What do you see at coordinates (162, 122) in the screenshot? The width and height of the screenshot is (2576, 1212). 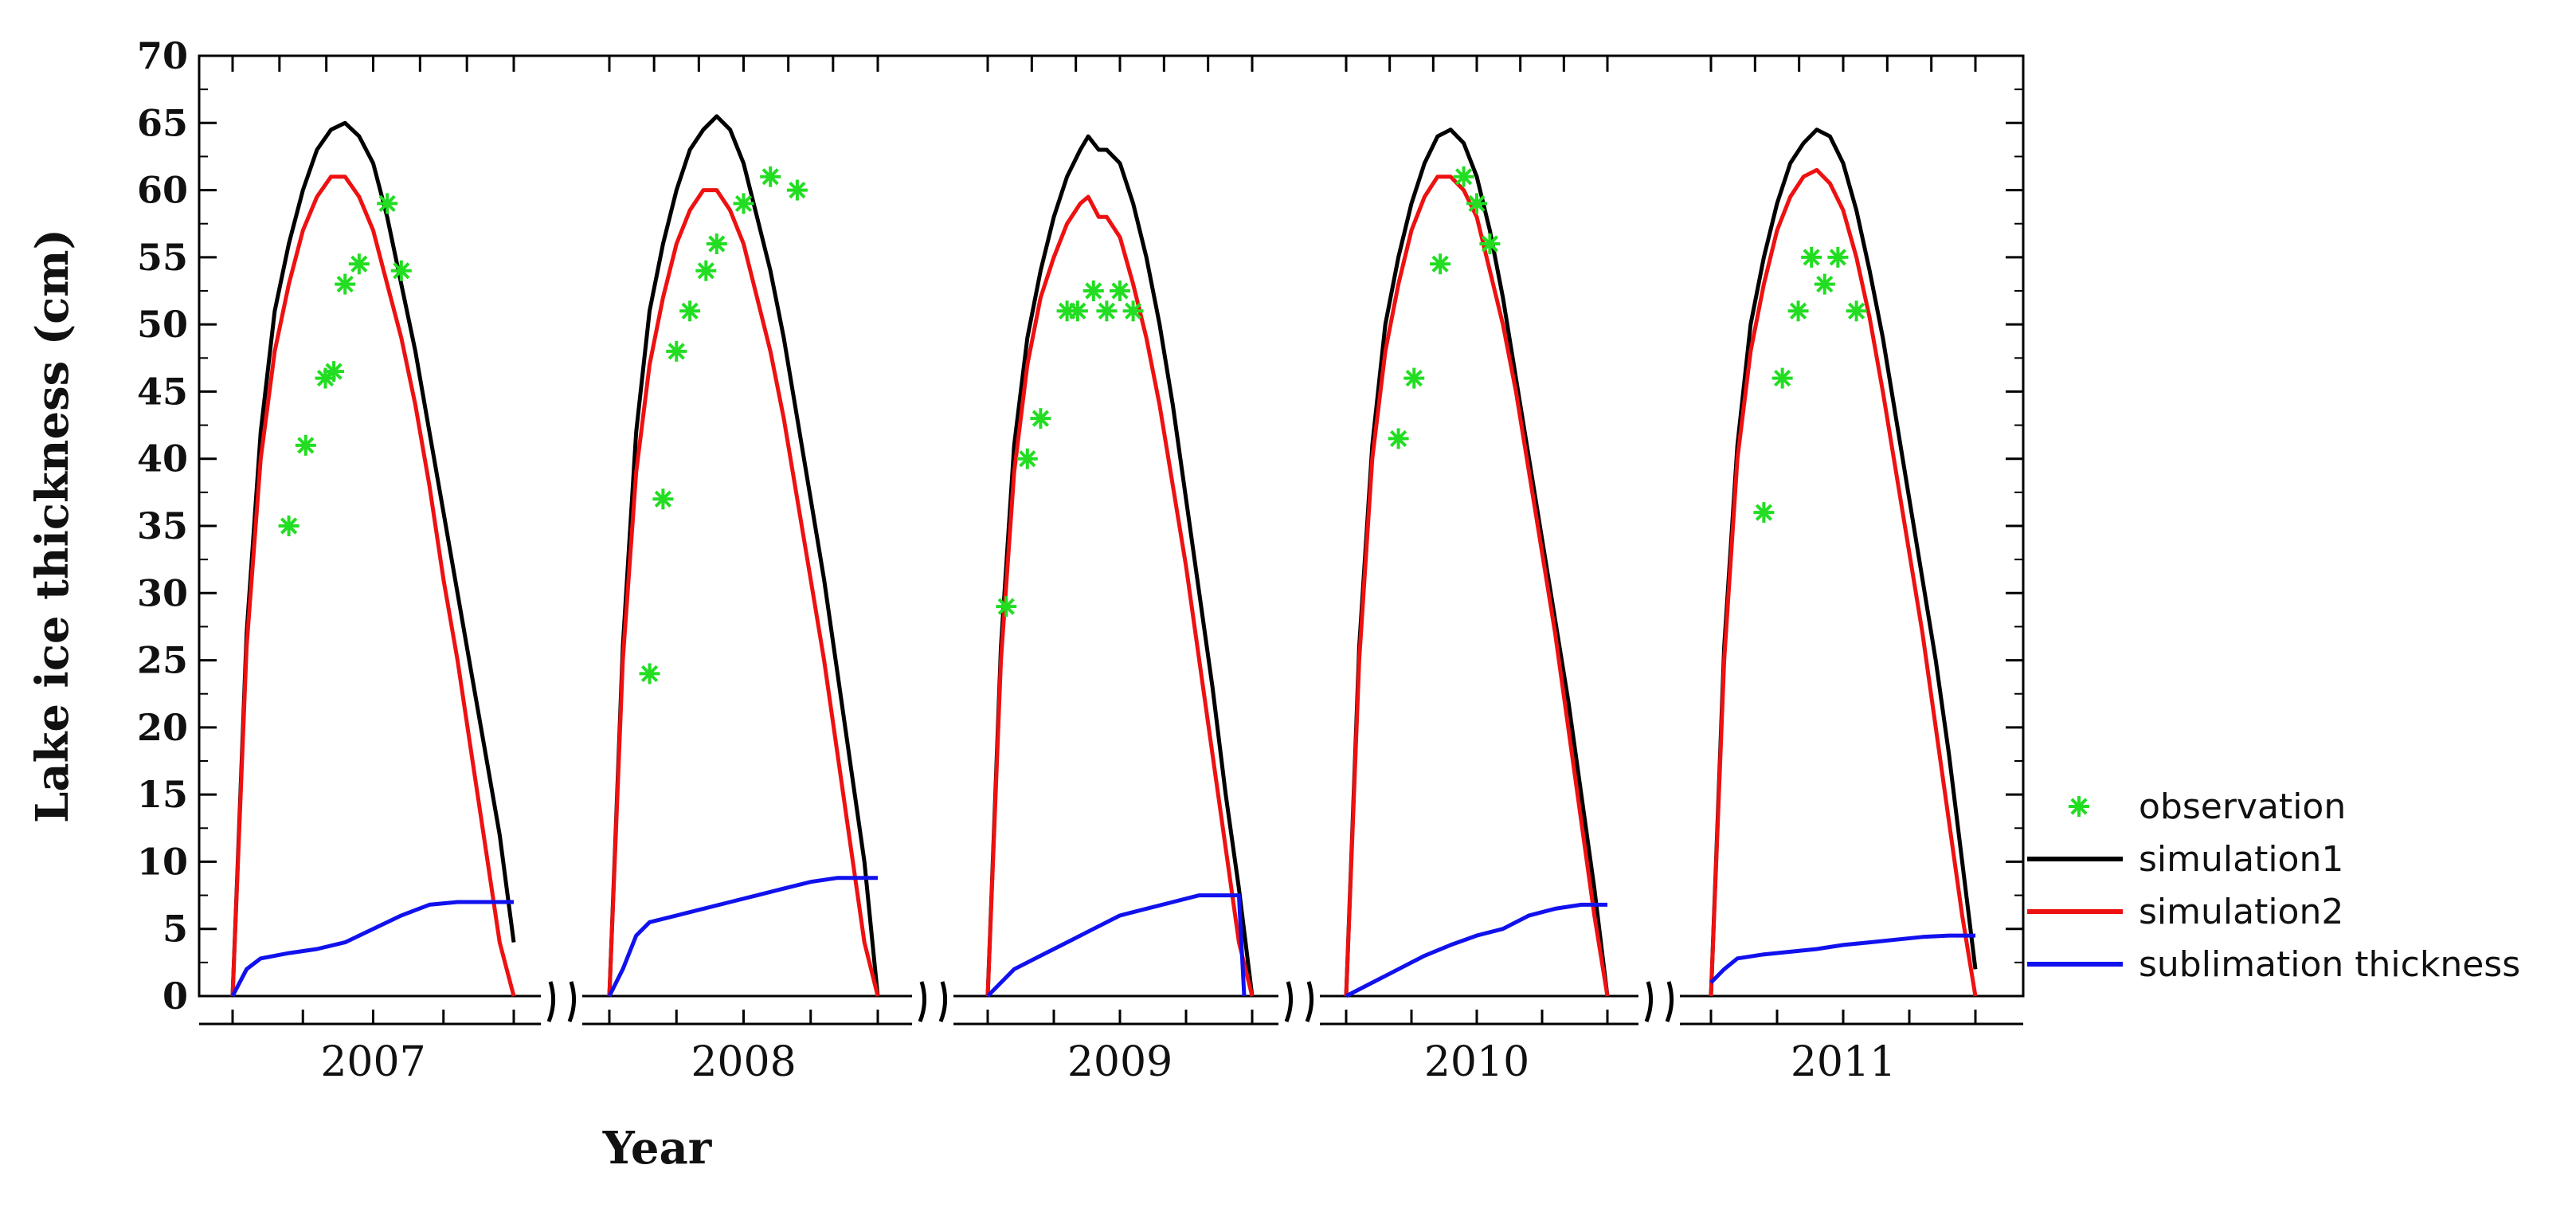 I see `y-tick-label: 65` at bounding box center [162, 122].